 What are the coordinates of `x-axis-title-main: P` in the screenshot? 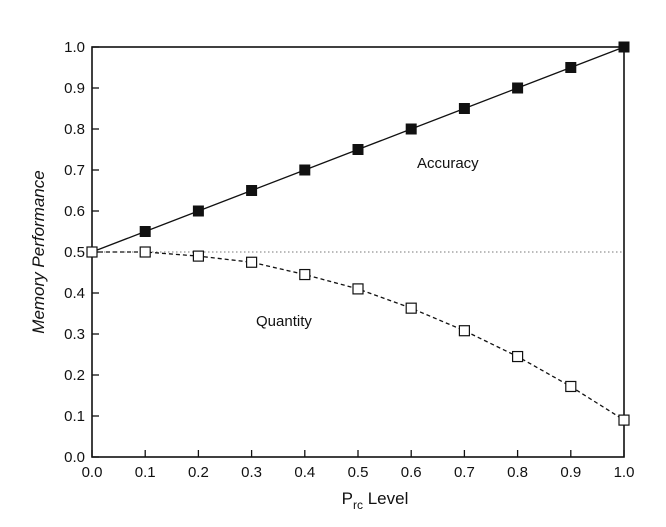 It's located at (347, 498).